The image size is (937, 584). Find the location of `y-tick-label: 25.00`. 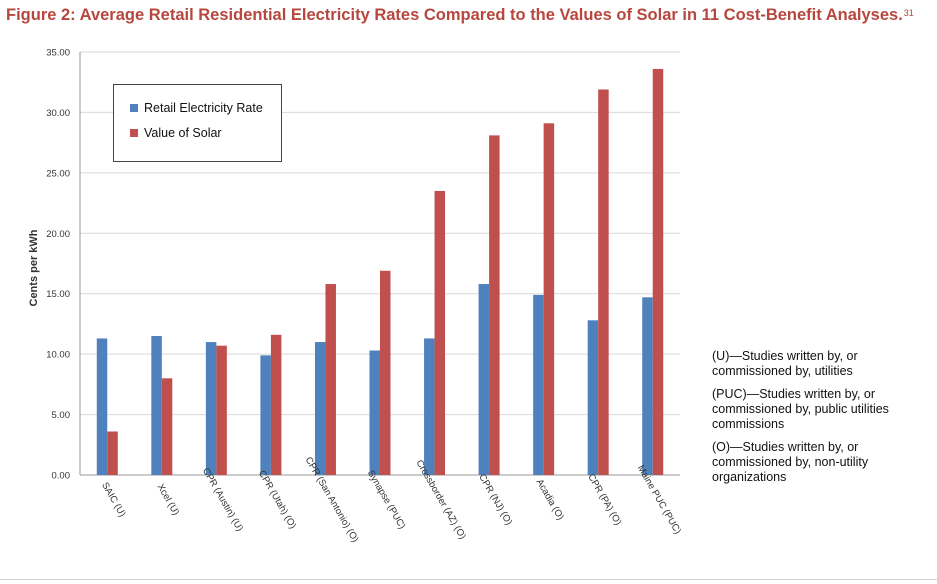

y-tick-label: 25.00 is located at coordinates (58, 173).